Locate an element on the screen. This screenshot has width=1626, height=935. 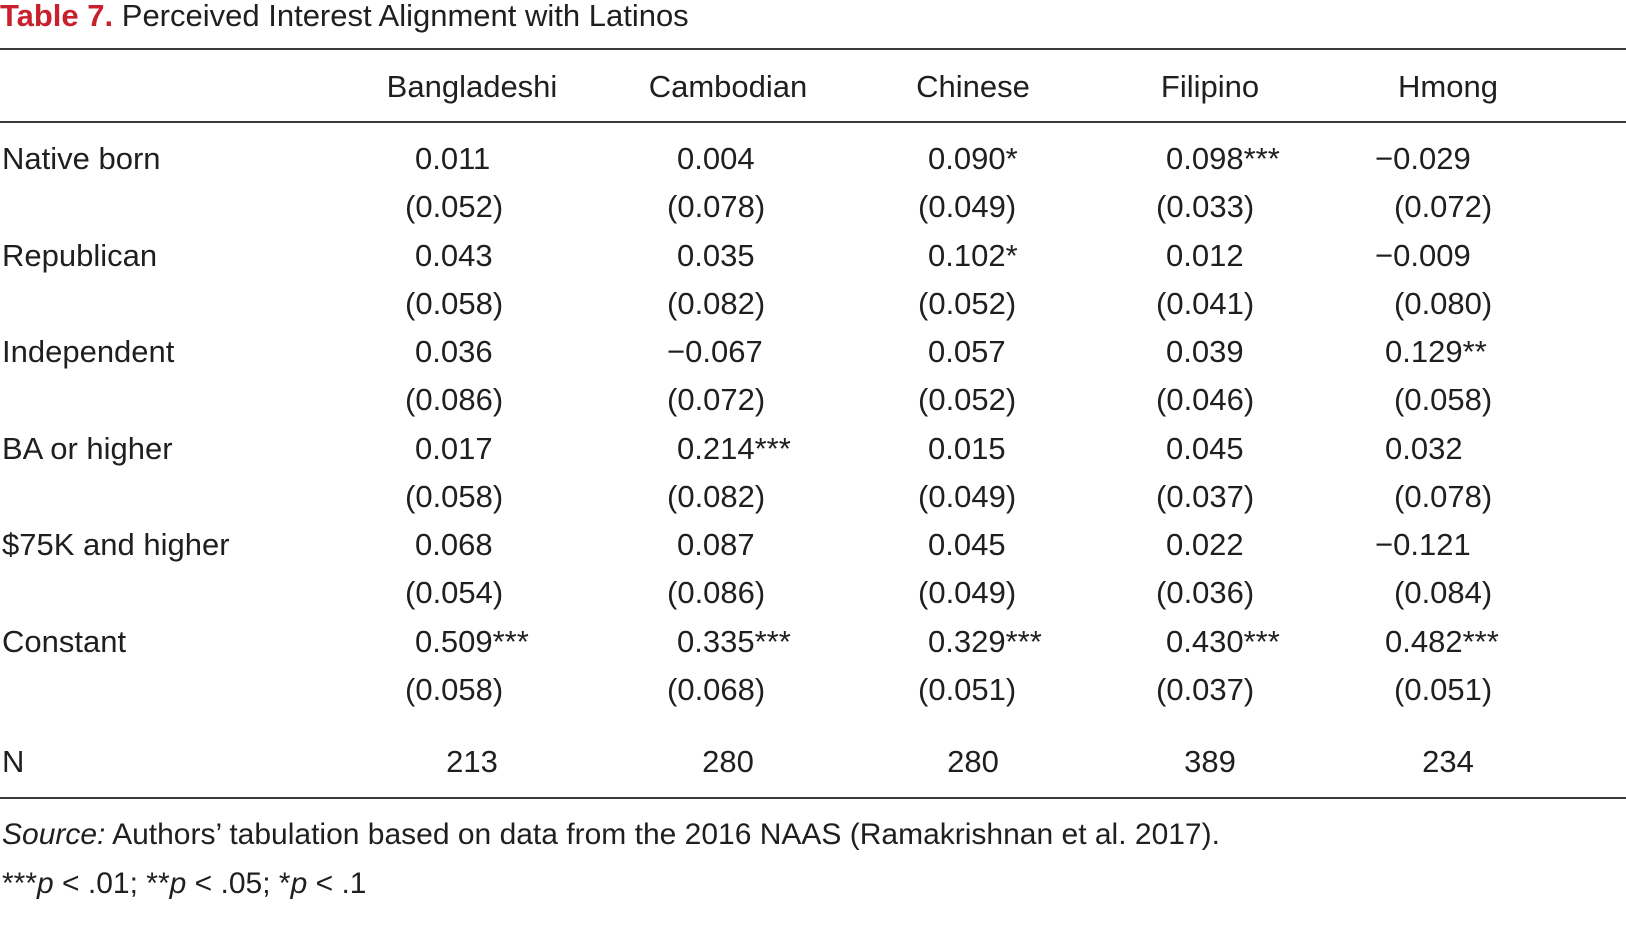
column-header-cambodian: Cambodian is located at coordinates (728, 86).